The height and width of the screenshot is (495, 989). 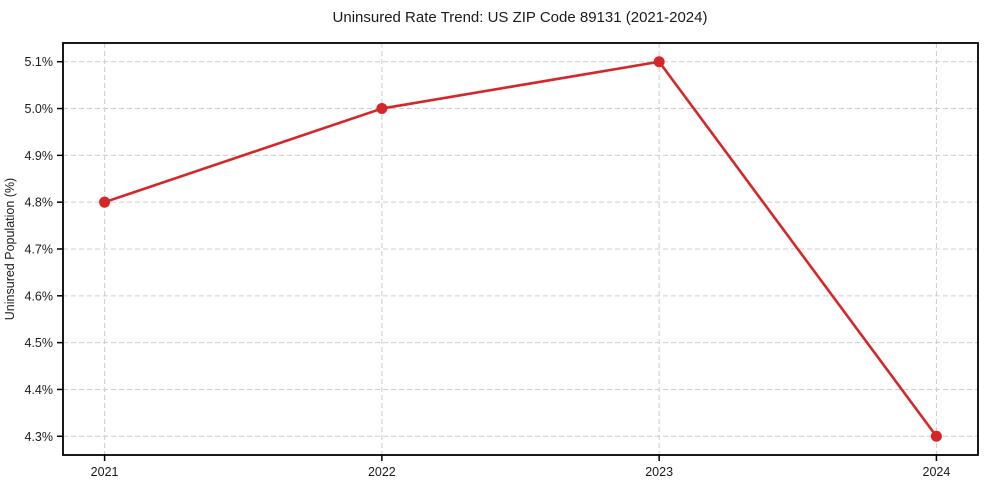 What do you see at coordinates (39, 343) in the screenshot?
I see `y-tick-label: 4.5%` at bounding box center [39, 343].